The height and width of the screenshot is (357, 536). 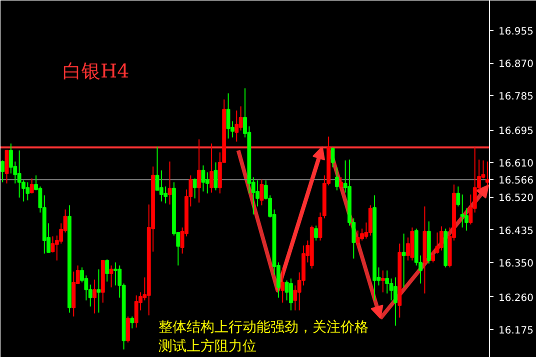 I want to click on y-tick-label: 16.695, so click(x=516, y=132).